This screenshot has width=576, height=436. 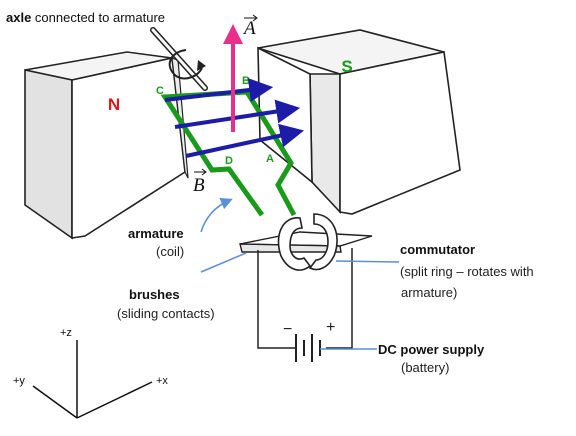 I want to click on pointer-lines, so click(x=300, y=274).